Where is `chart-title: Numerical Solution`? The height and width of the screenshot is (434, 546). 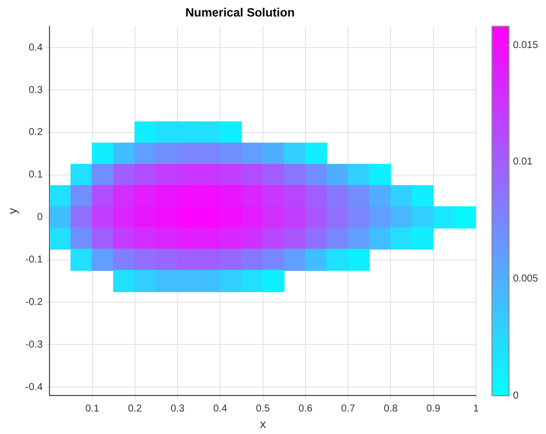 chart-title: Numerical Solution is located at coordinates (240, 13).